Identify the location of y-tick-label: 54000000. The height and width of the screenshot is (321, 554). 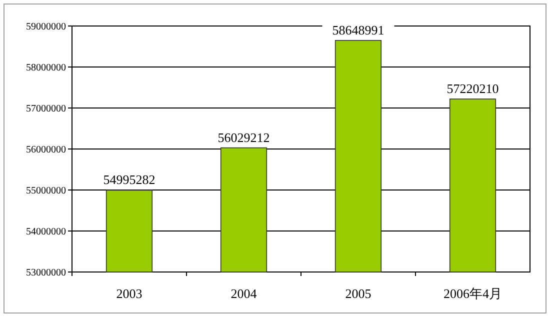
(46, 232).